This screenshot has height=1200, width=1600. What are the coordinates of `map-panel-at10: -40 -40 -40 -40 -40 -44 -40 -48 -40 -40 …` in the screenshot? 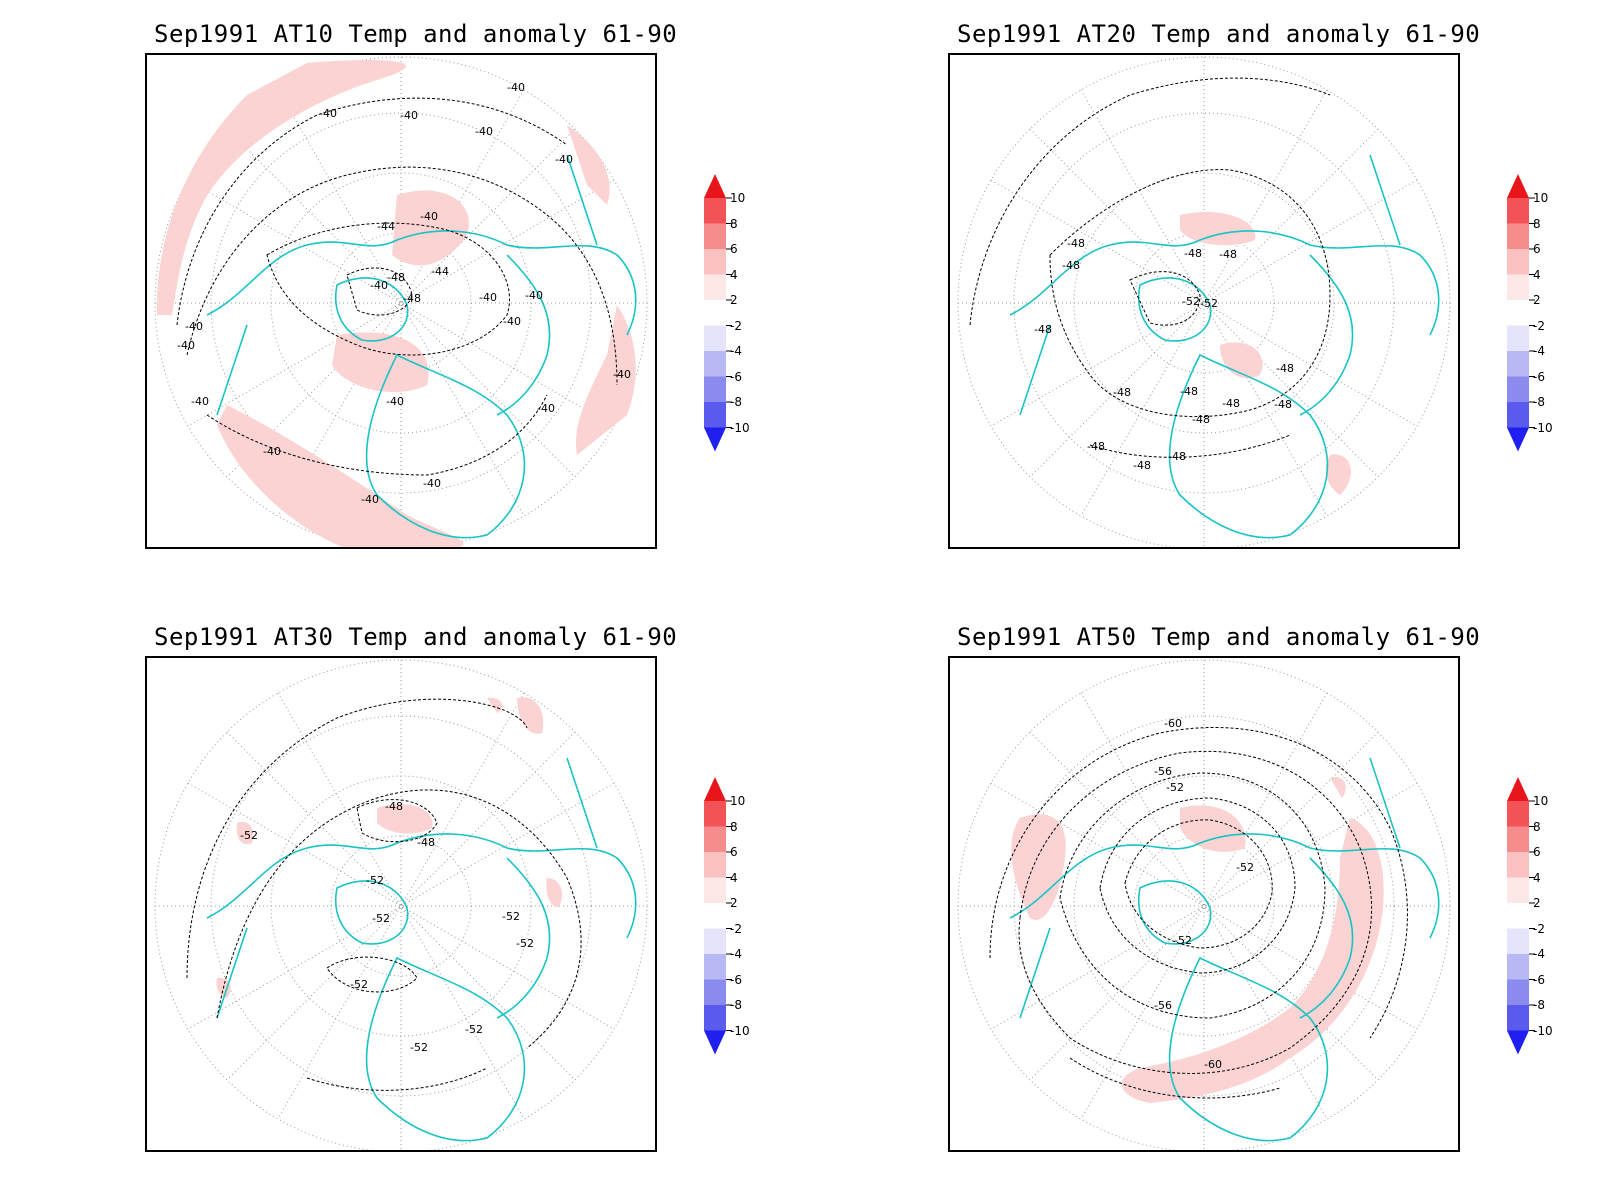 It's located at (401, 301).